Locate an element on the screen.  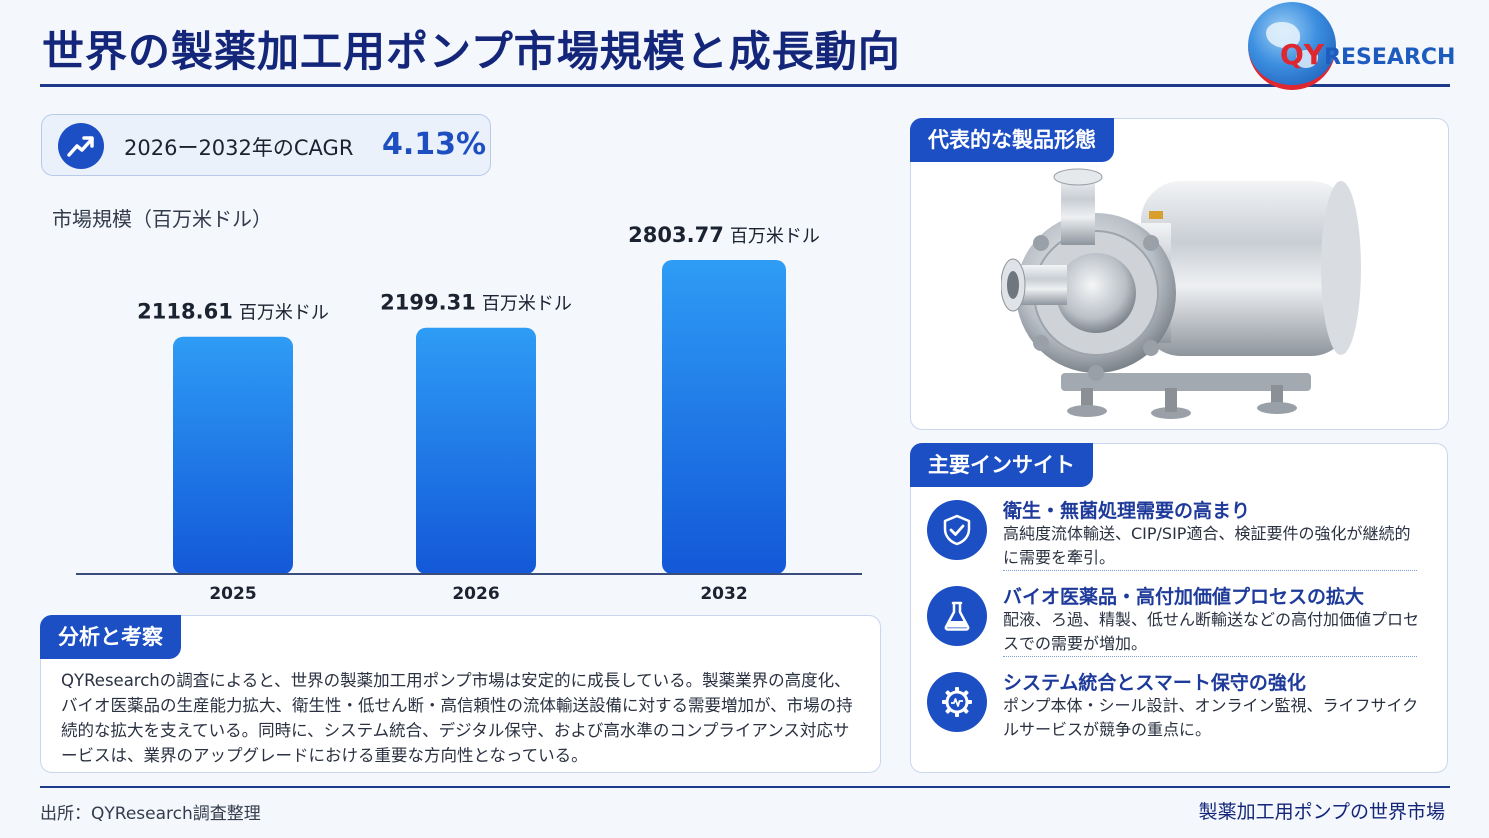
analysis-title: 分析と考察 is located at coordinates (110, 637).